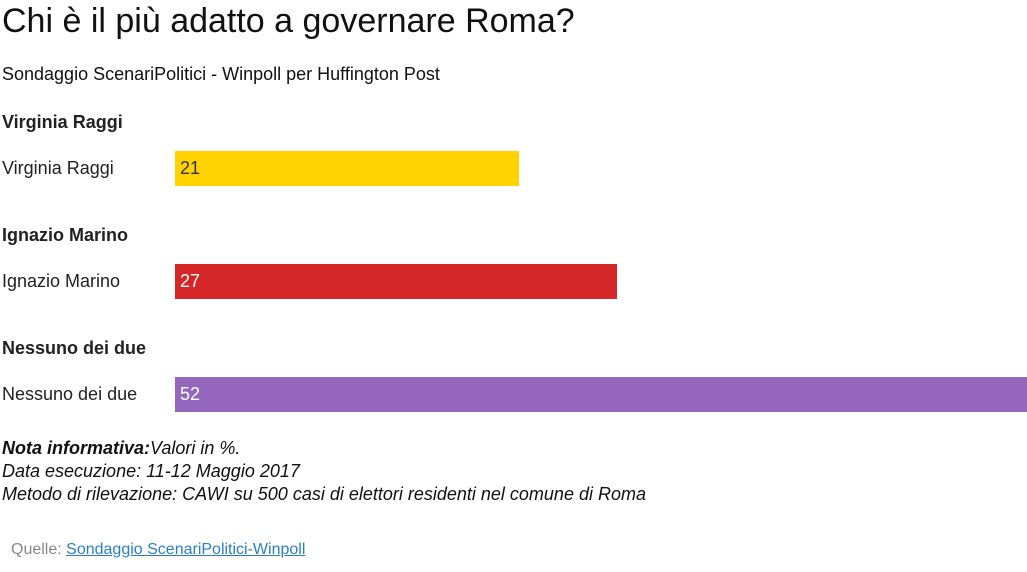  Describe the element at coordinates (58, 168) in the screenshot. I see `bar-label-virginia-raggi: Virginia Raggi` at that location.